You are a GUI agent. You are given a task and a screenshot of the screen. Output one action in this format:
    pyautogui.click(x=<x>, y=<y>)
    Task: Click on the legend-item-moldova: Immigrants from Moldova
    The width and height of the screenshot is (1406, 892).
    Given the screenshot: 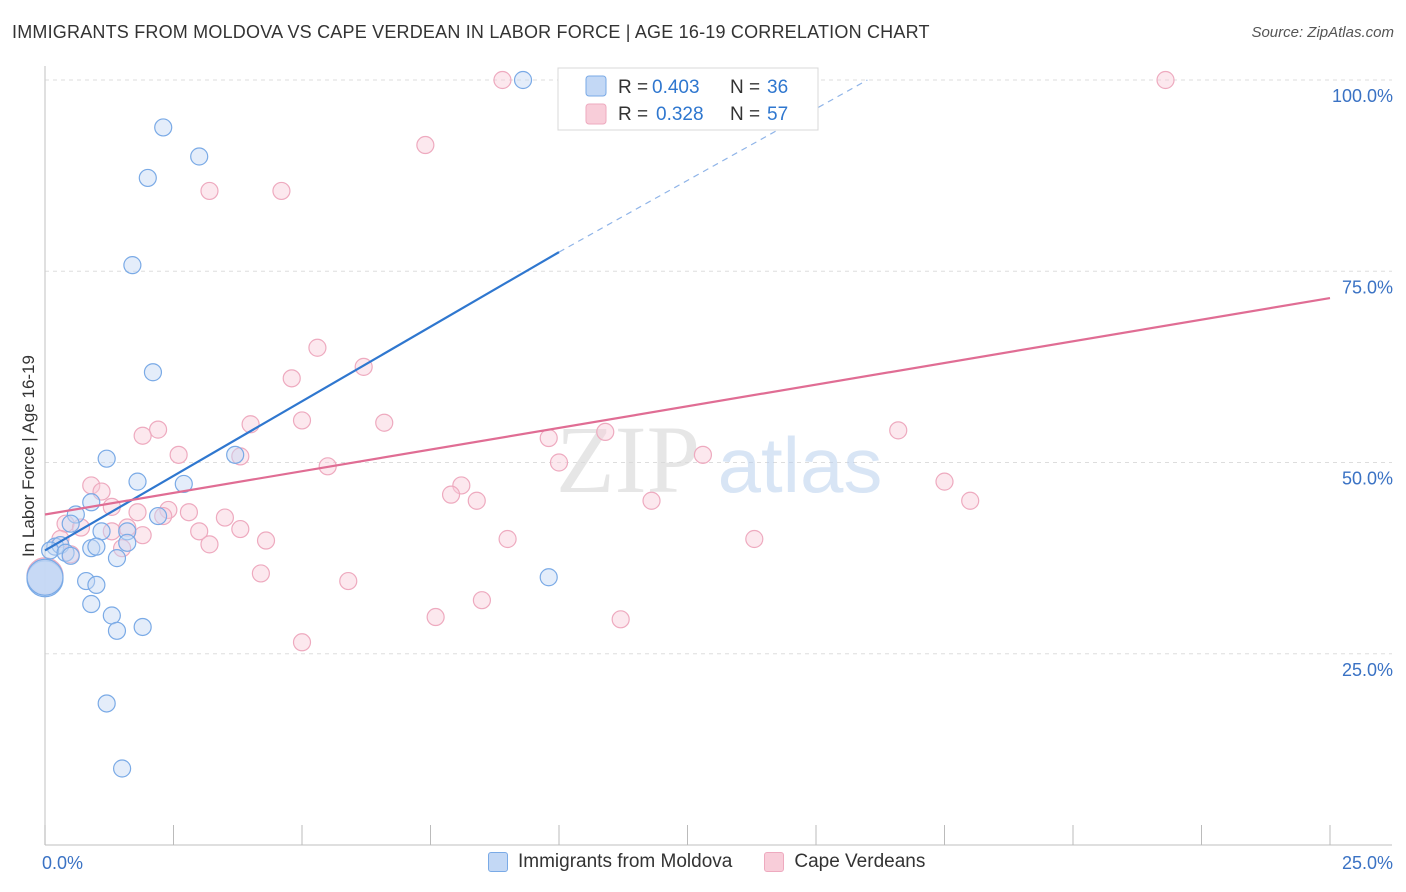 What is the action you would take?
    pyautogui.click(x=610, y=862)
    